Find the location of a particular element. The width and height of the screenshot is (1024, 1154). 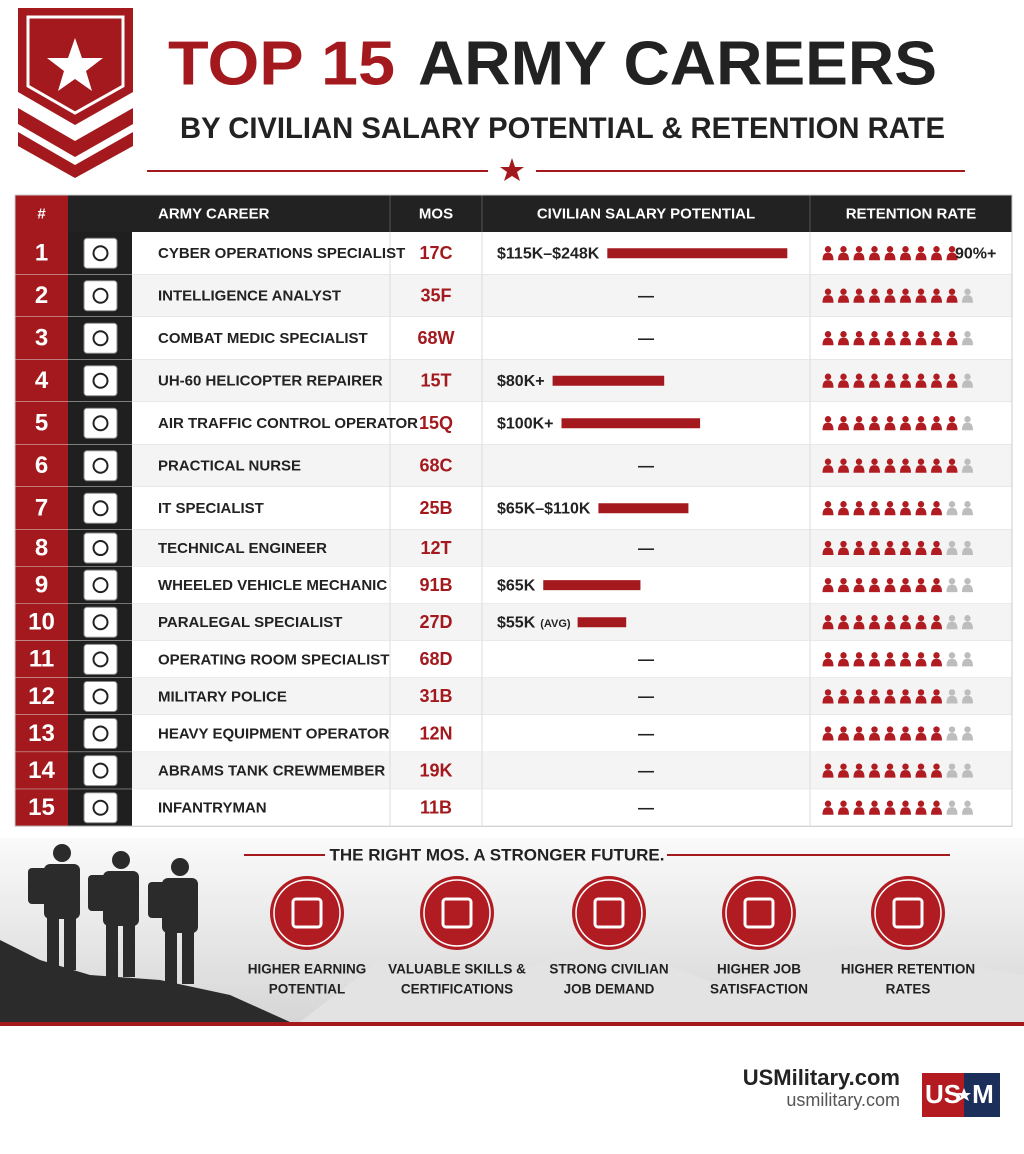

url: usmilitary.com is located at coordinates (843, 1100).